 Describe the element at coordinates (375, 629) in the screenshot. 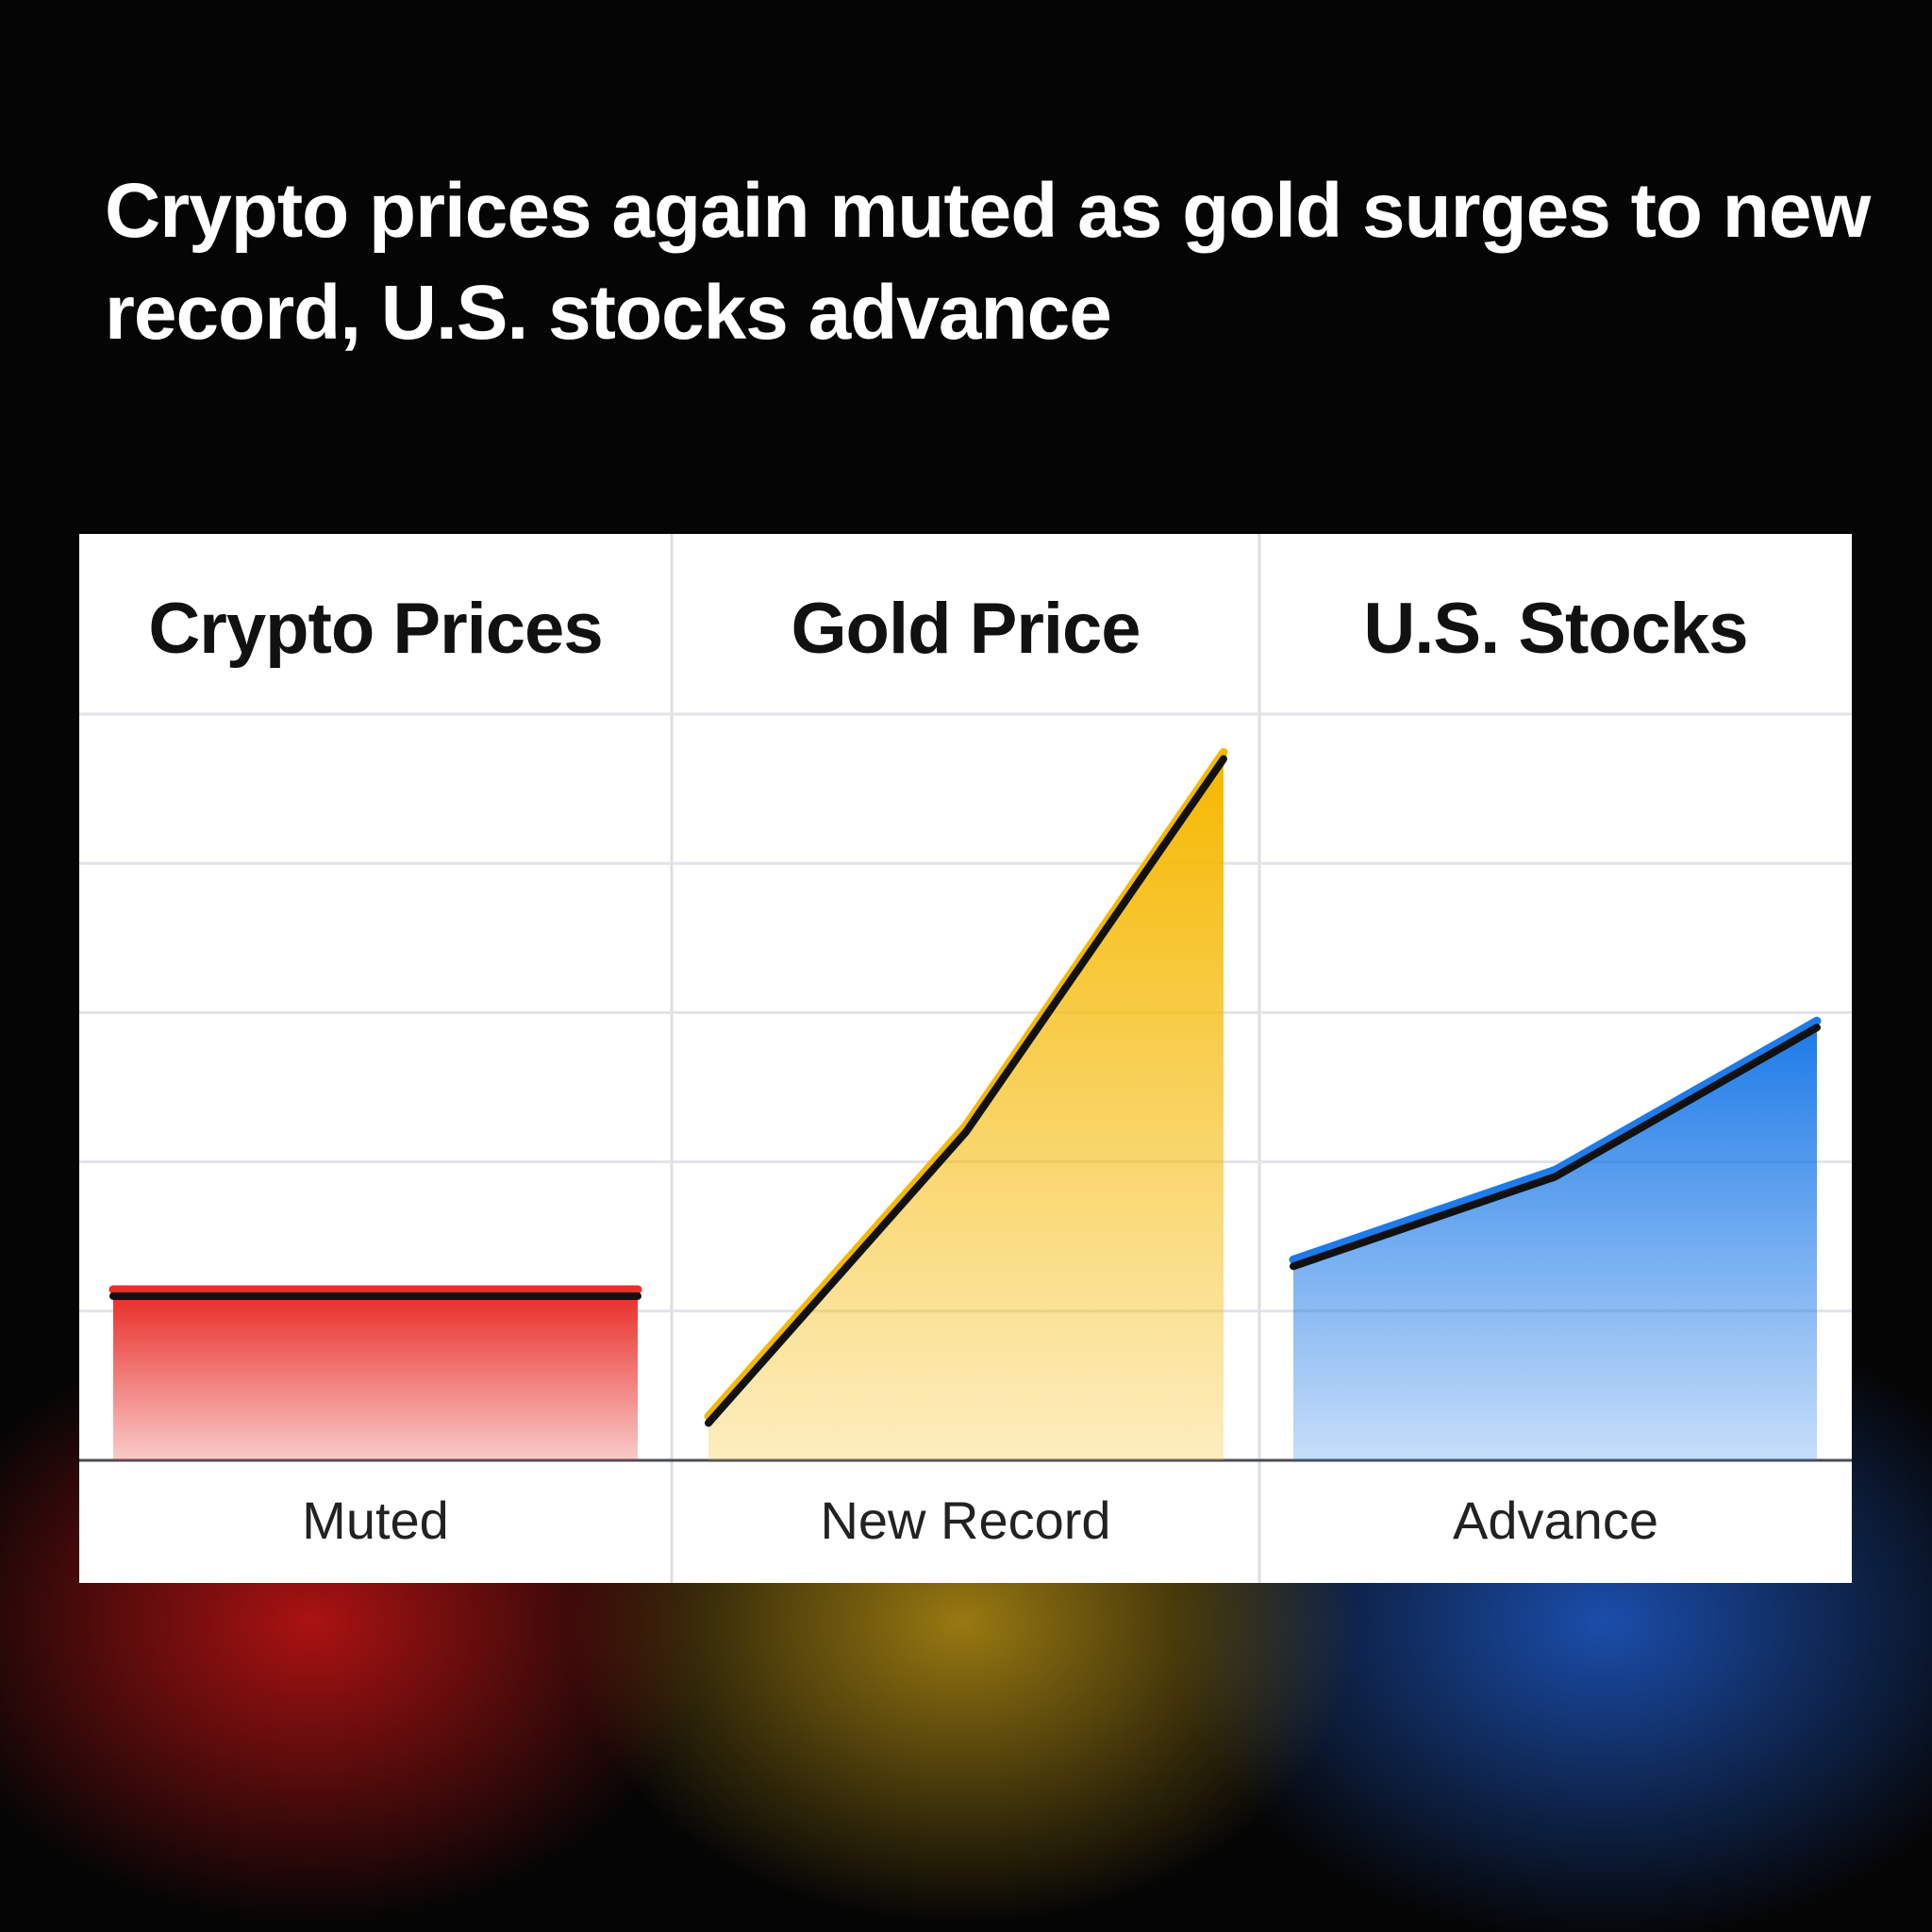

I see `chart-title: Crypto Prices` at that location.